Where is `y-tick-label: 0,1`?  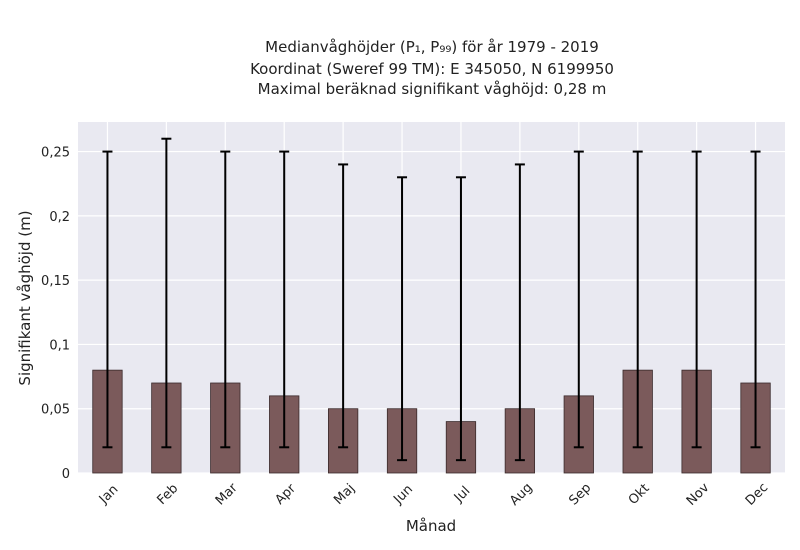 y-tick-label: 0,1 is located at coordinates (59, 345).